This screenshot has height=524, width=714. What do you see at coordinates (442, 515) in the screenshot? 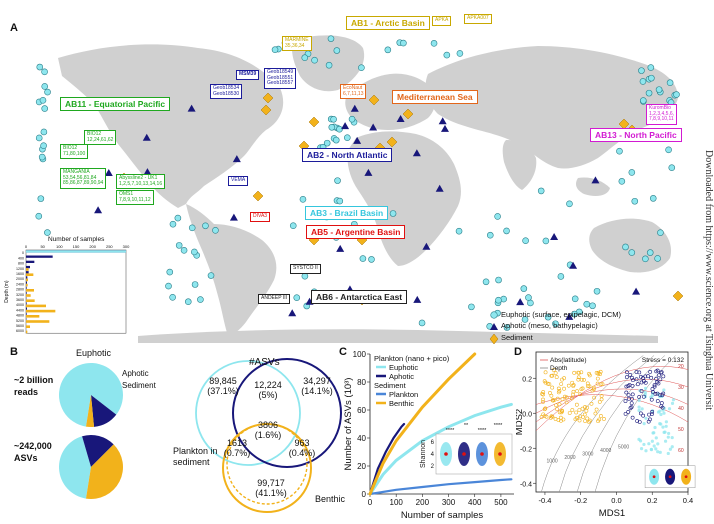
I see `x-axis-label: Number of samples` at bounding box center [442, 515].